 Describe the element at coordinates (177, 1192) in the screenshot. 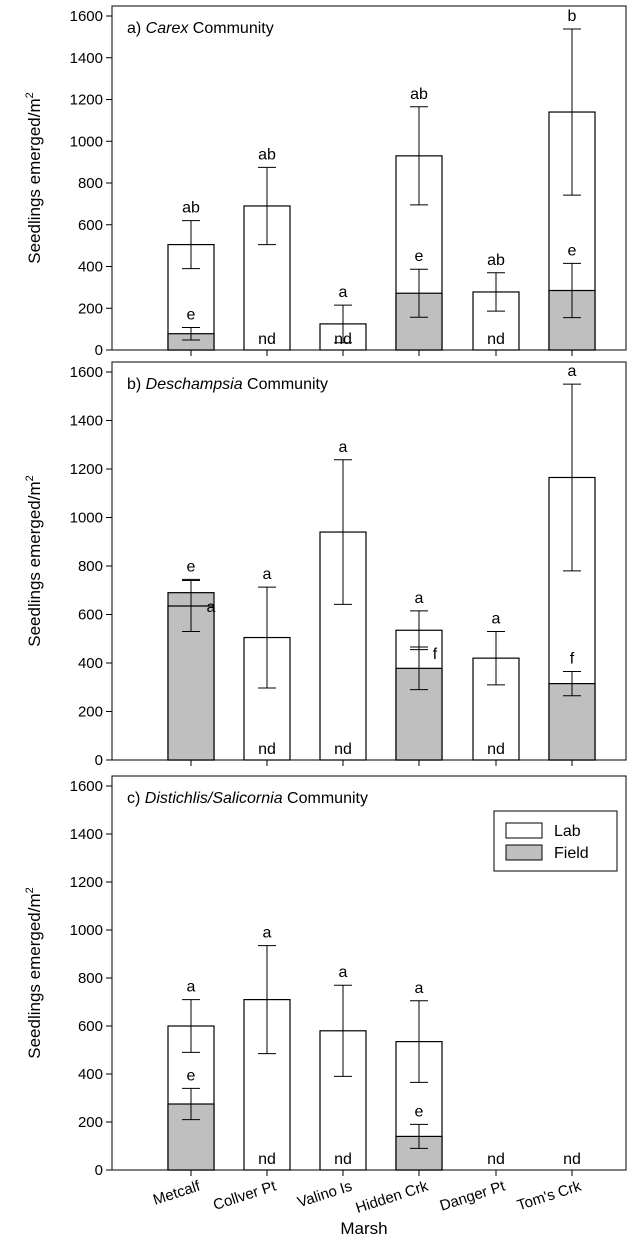

I see `x-category-label: Metcalf` at that location.